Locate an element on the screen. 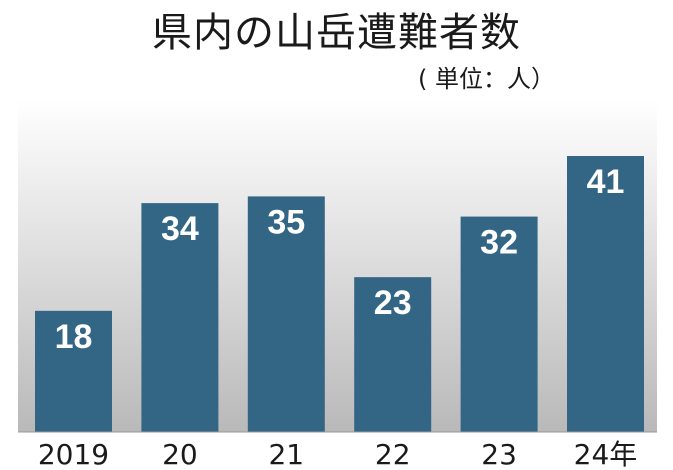 The image size is (673, 470). x-tick-label: 20 is located at coordinates (180, 454).